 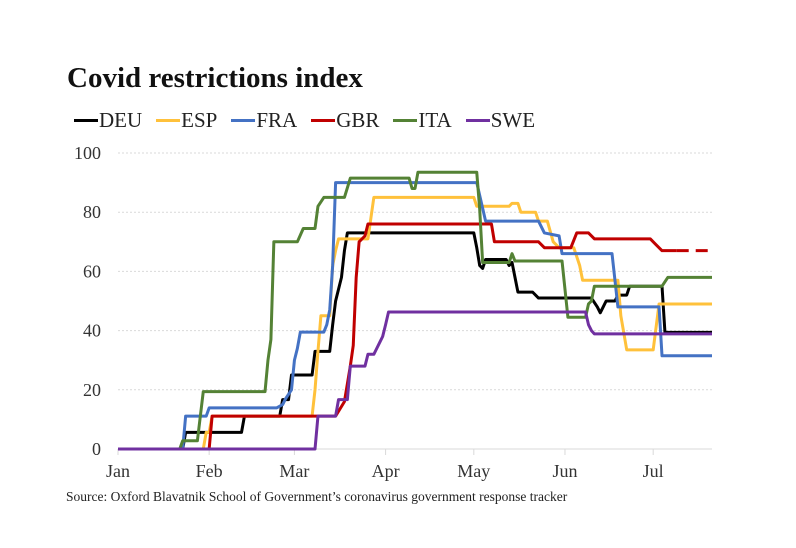 What do you see at coordinates (199, 120) in the screenshot?
I see `legend-label: ESP` at bounding box center [199, 120].